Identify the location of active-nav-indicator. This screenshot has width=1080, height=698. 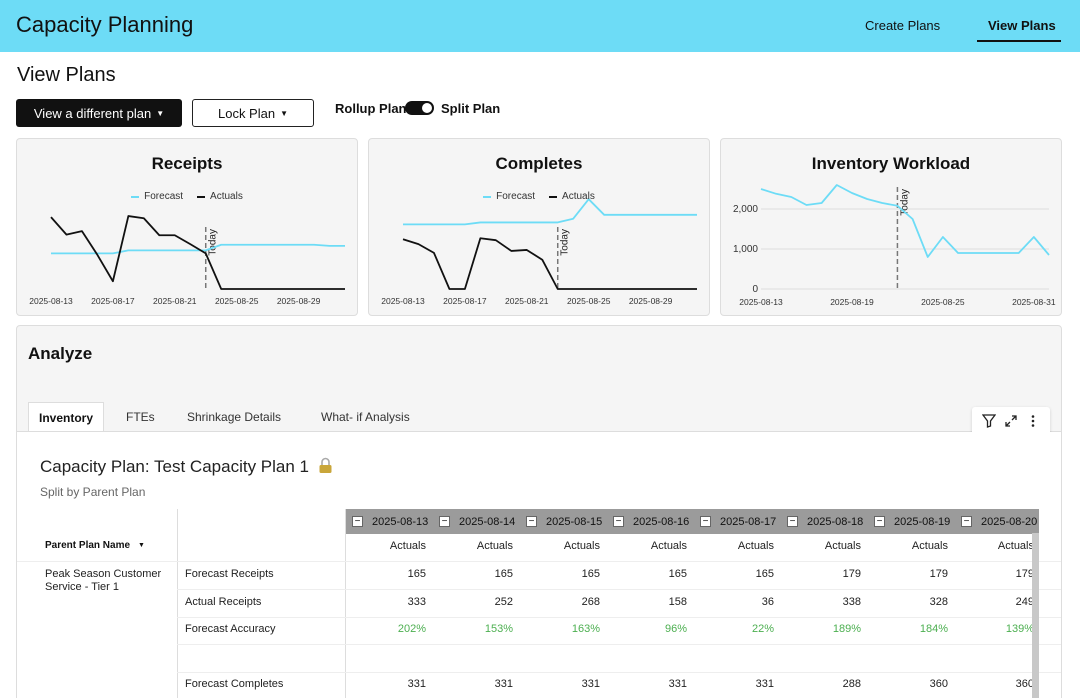
(1019, 41).